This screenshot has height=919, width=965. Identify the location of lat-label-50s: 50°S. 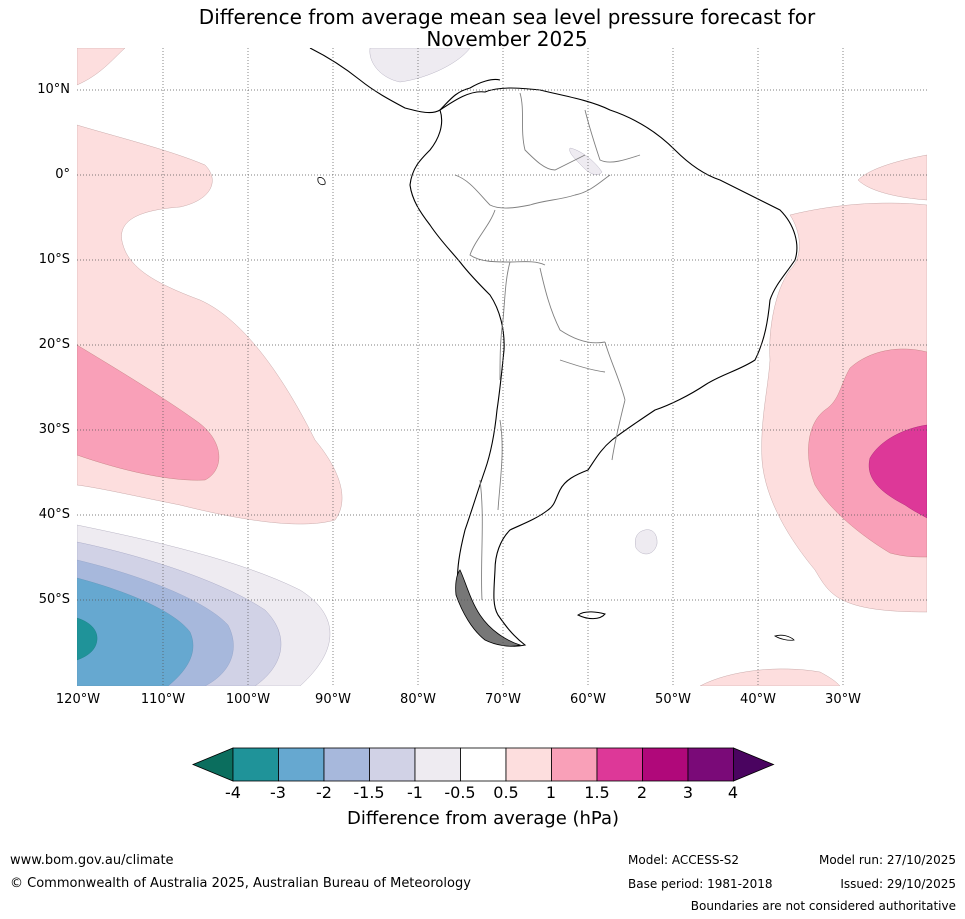
(54, 599).